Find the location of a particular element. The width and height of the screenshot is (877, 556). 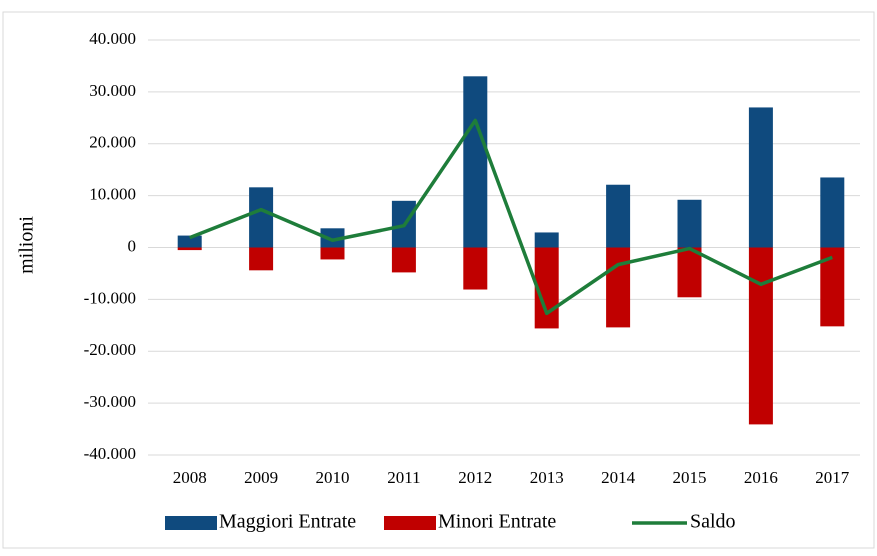

x-tick-label: 2016 is located at coordinates (761, 477).